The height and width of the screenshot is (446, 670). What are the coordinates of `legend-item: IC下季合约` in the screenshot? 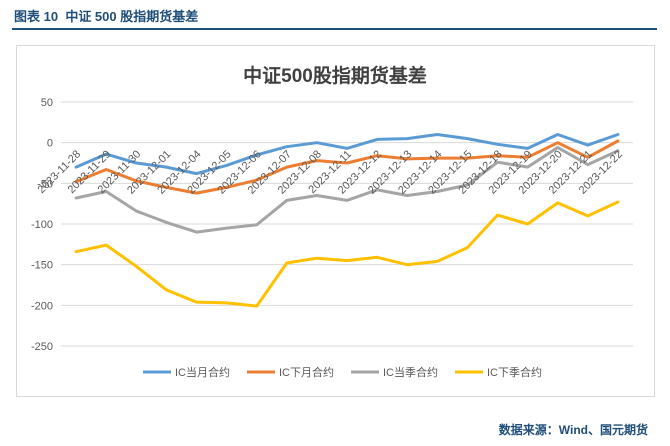 It's located at (498, 372).